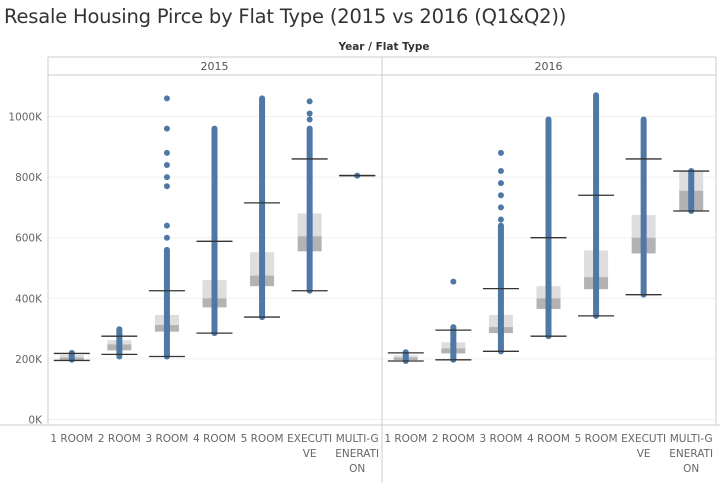 Image resolution: width=720 pixels, height=483 pixels. I want to click on y-tick-label-400K: 400K, so click(29, 299).